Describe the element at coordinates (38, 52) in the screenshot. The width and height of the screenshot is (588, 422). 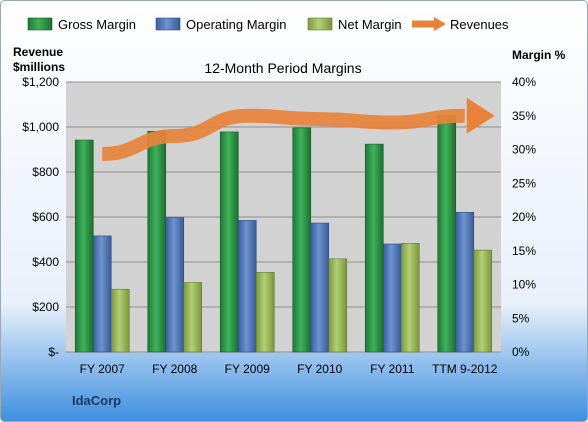
I see `left-axis-label-line1: Revenue` at that location.